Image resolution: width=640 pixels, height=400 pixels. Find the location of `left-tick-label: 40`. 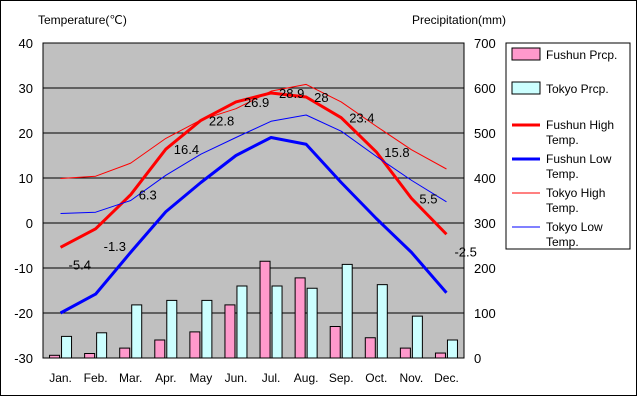

left-tick-label: 40 is located at coordinates (26, 43).